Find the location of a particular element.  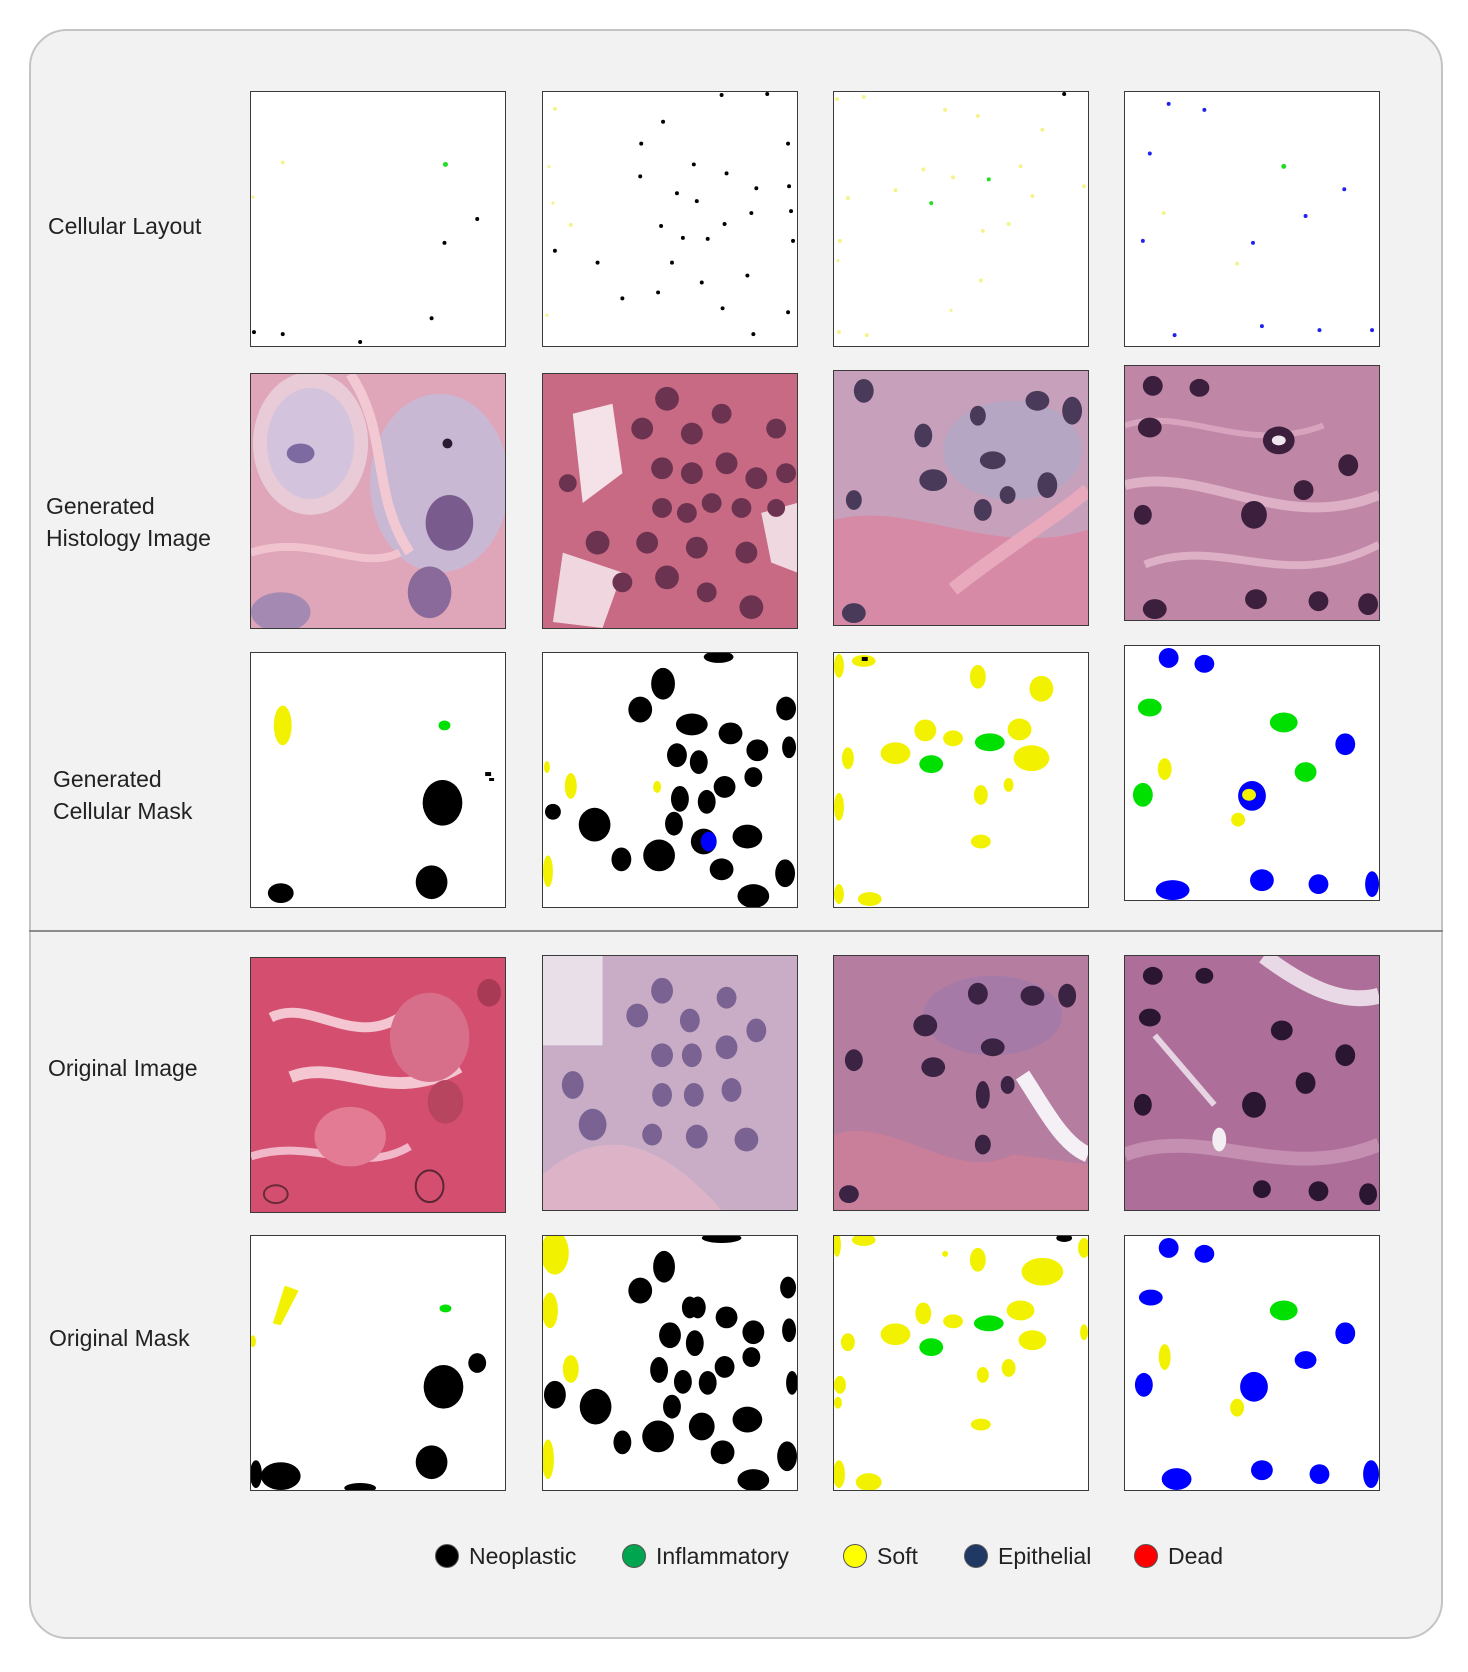

row-label-original-mask: Original Mask is located at coordinates (119, 1338).